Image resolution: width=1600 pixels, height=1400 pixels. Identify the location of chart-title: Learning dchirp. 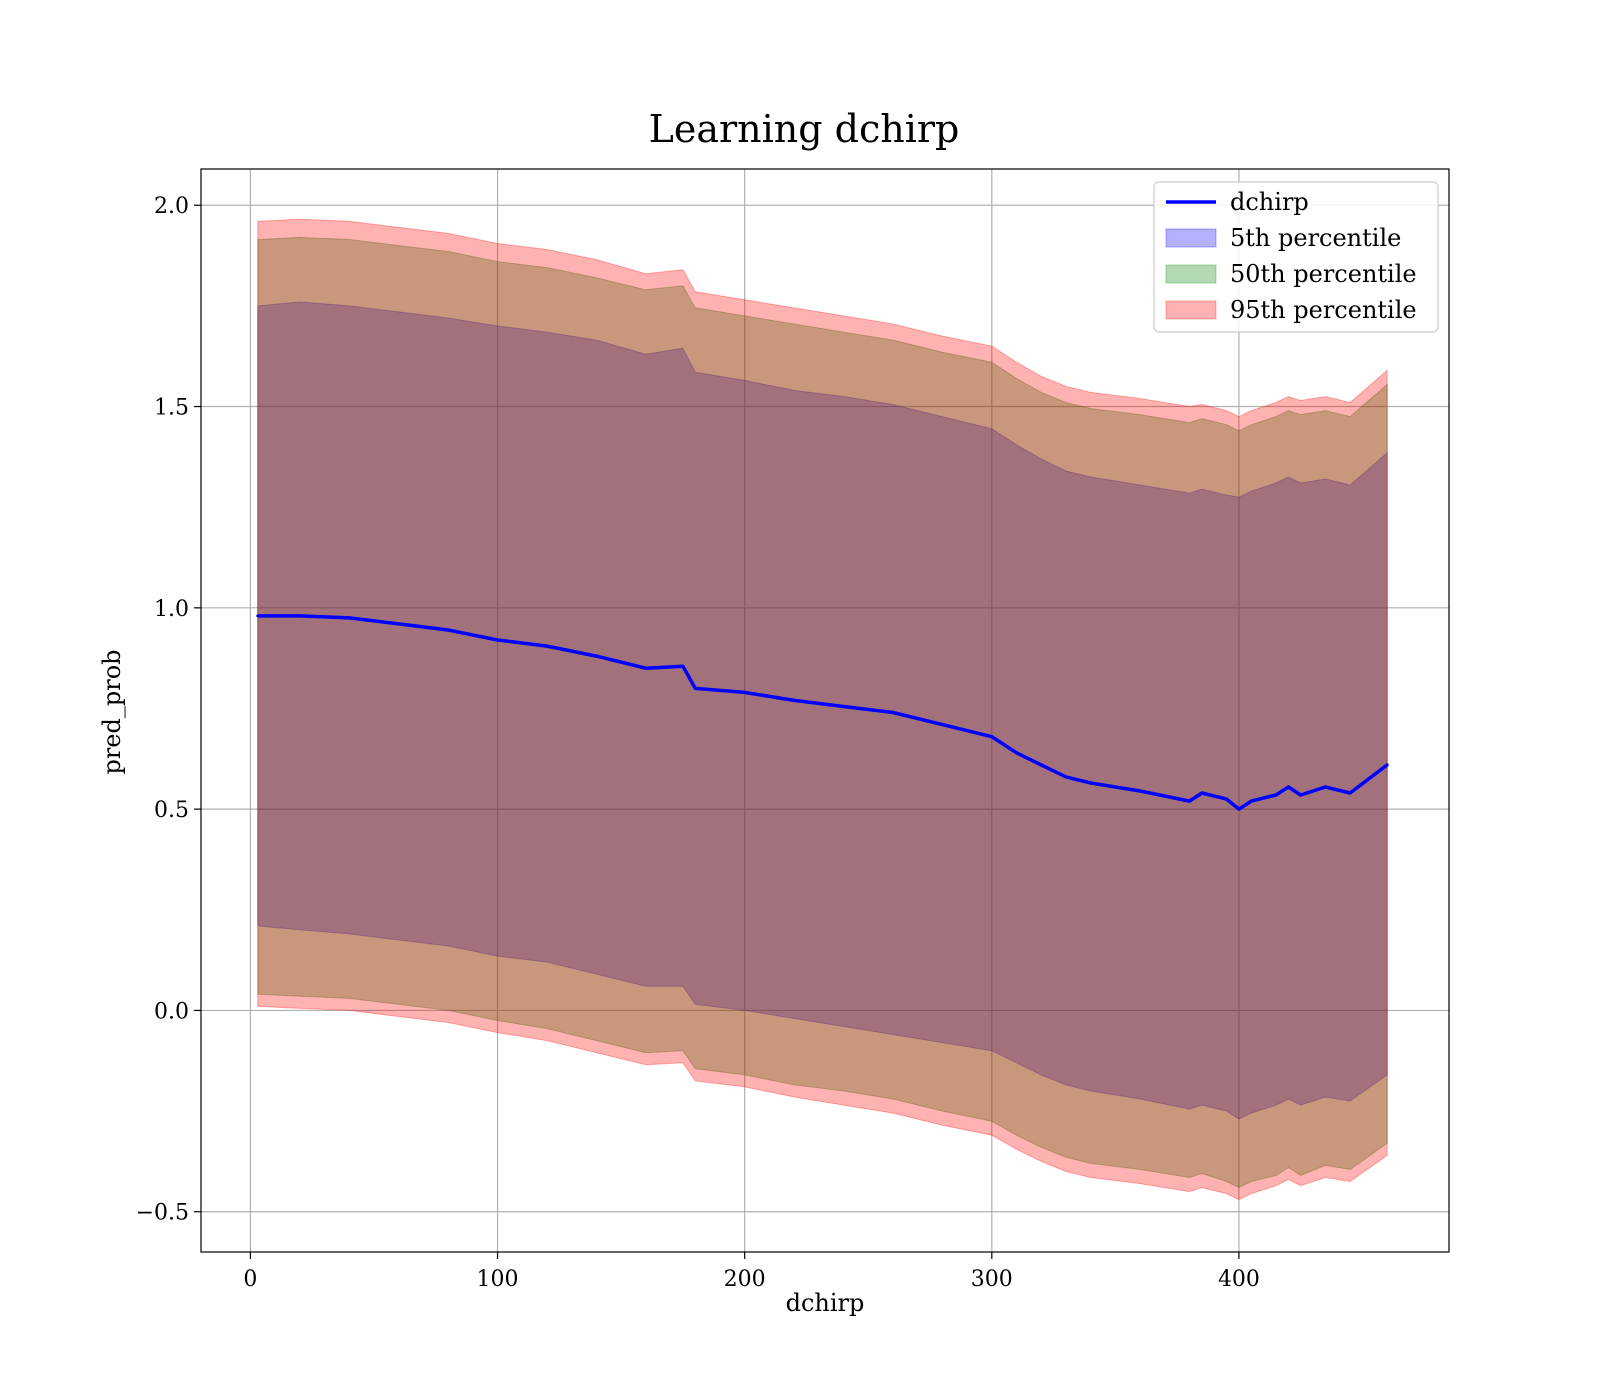
(804, 129).